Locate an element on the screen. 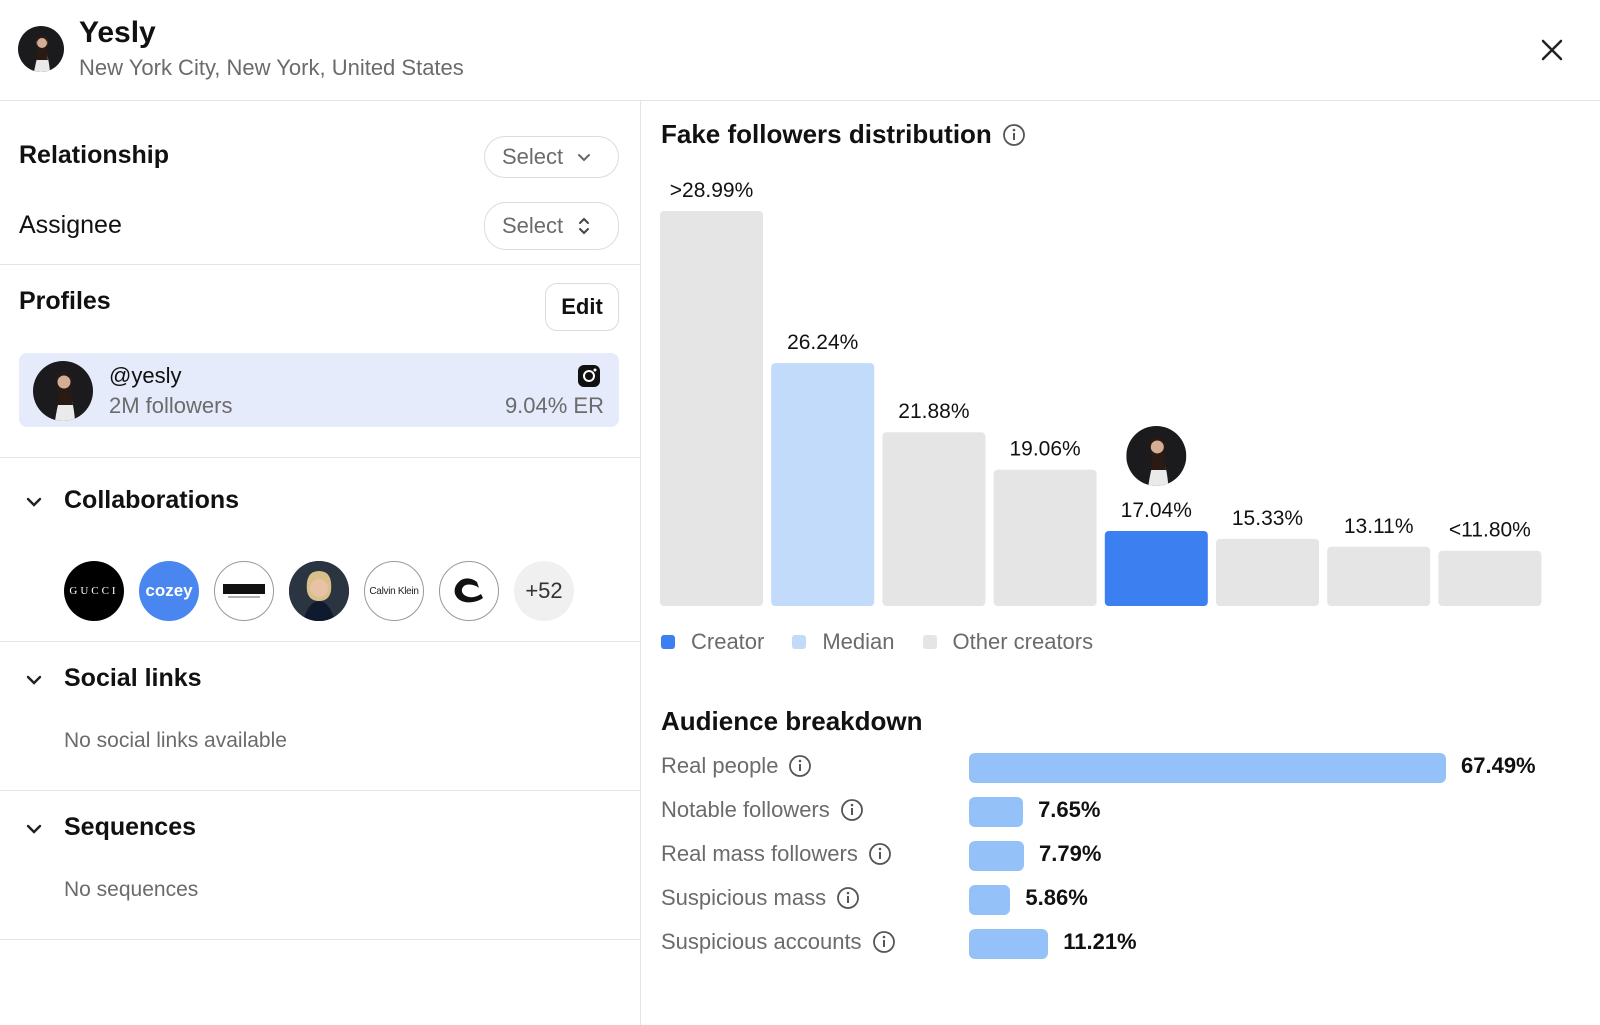  collab-label: GUCCI is located at coordinates (94, 591).